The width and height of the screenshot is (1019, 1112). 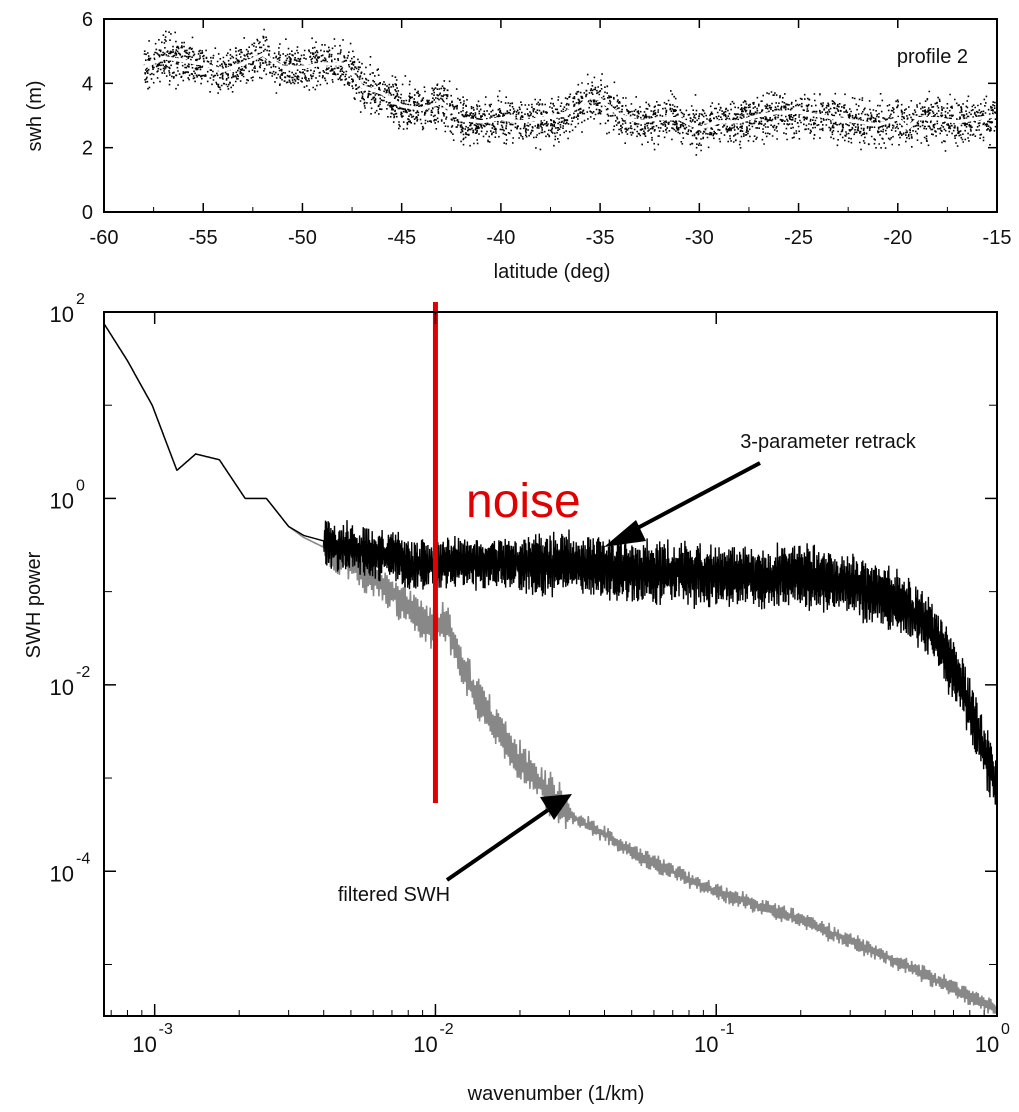 What do you see at coordinates (997, 238) in the screenshot?
I see `top-x-tick-label: -15` at bounding box center [997, 238].